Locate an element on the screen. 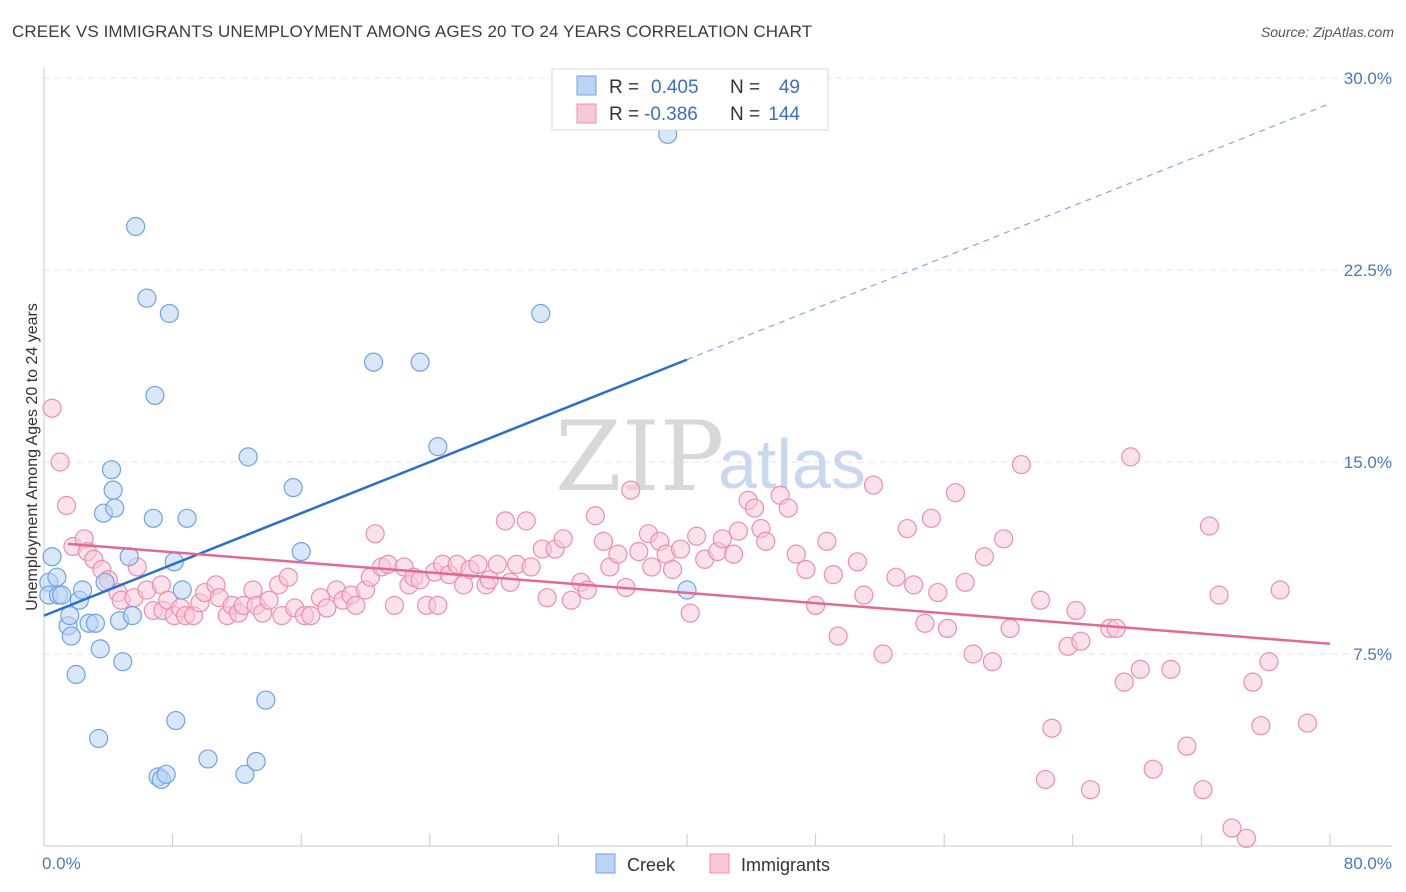  y-tick-label-2: 22.5% is located at coordinates (1368, 270).